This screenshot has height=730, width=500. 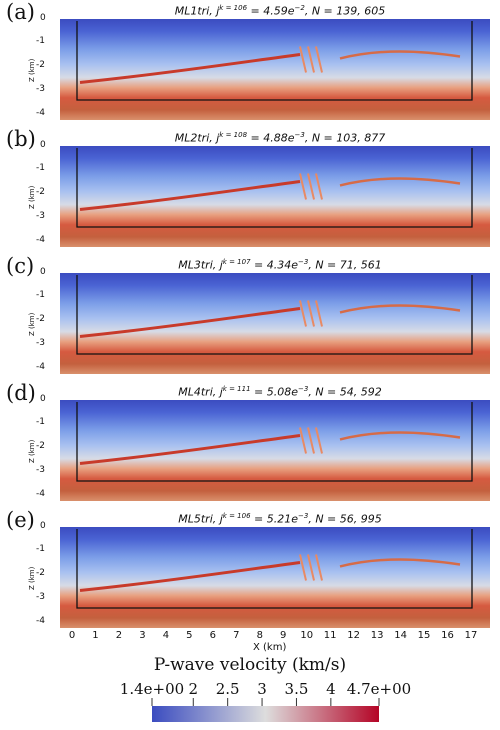 What do you see at coordinates (236, 635) in the screenshot?
I see `x-tick-label: 7` at bounding box center [236, 635].